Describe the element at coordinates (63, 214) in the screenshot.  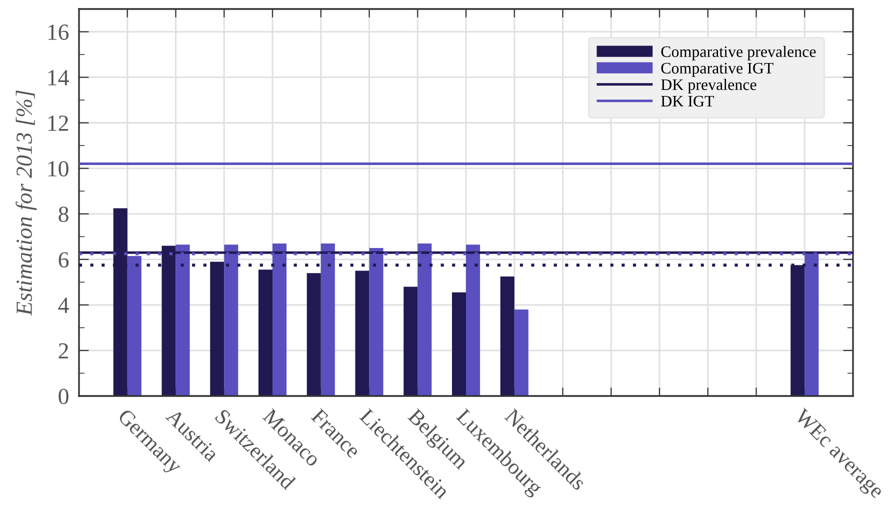
I see `y-tick-label: 8` at that location.